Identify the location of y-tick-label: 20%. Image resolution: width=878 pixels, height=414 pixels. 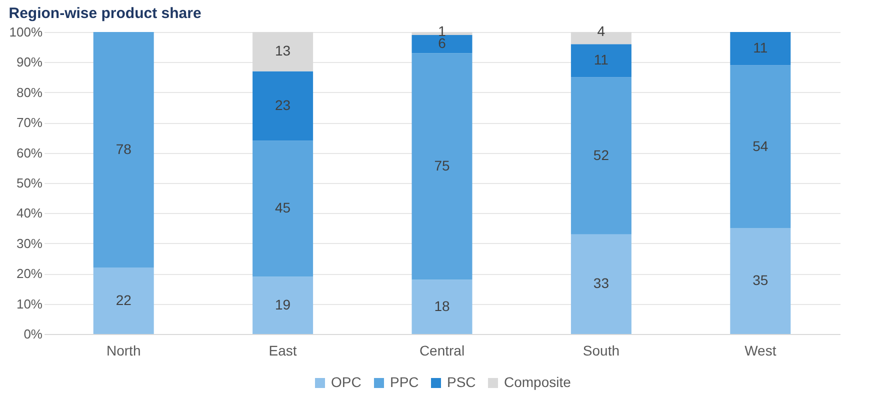
(29, 274).